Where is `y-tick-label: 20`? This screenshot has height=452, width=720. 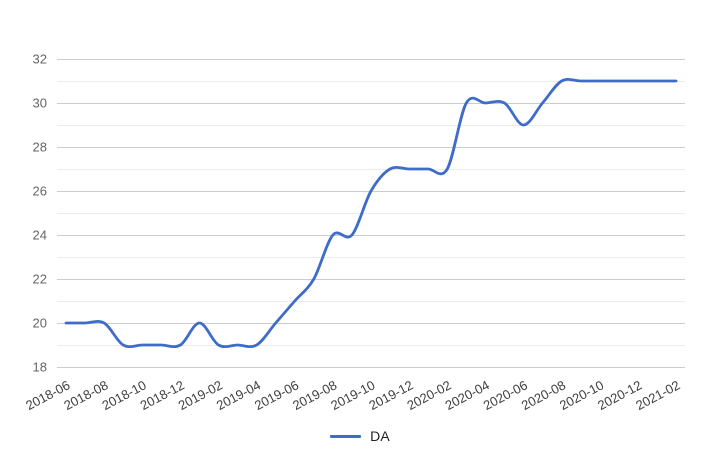 y-tick-label: 20 is located at coordinates (40, 323).